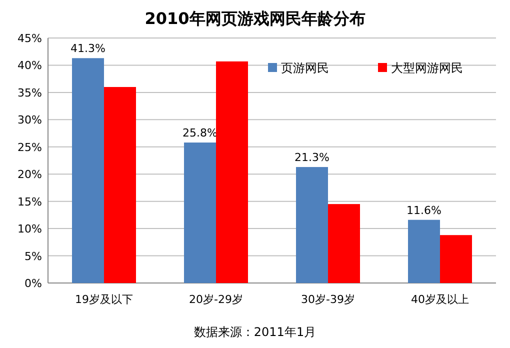 The height and width of the screenshot is (348, 510). Describe the element at coordinates (328, 299) in the screenshot. I see `x-tick-label: 30岁-39岁` at that location.